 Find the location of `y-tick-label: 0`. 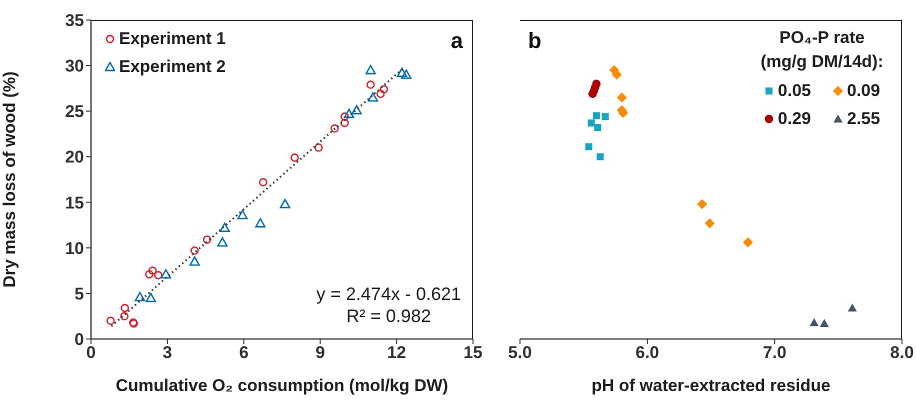

y-tick-label: 0 is located at coordinates (79, 340).